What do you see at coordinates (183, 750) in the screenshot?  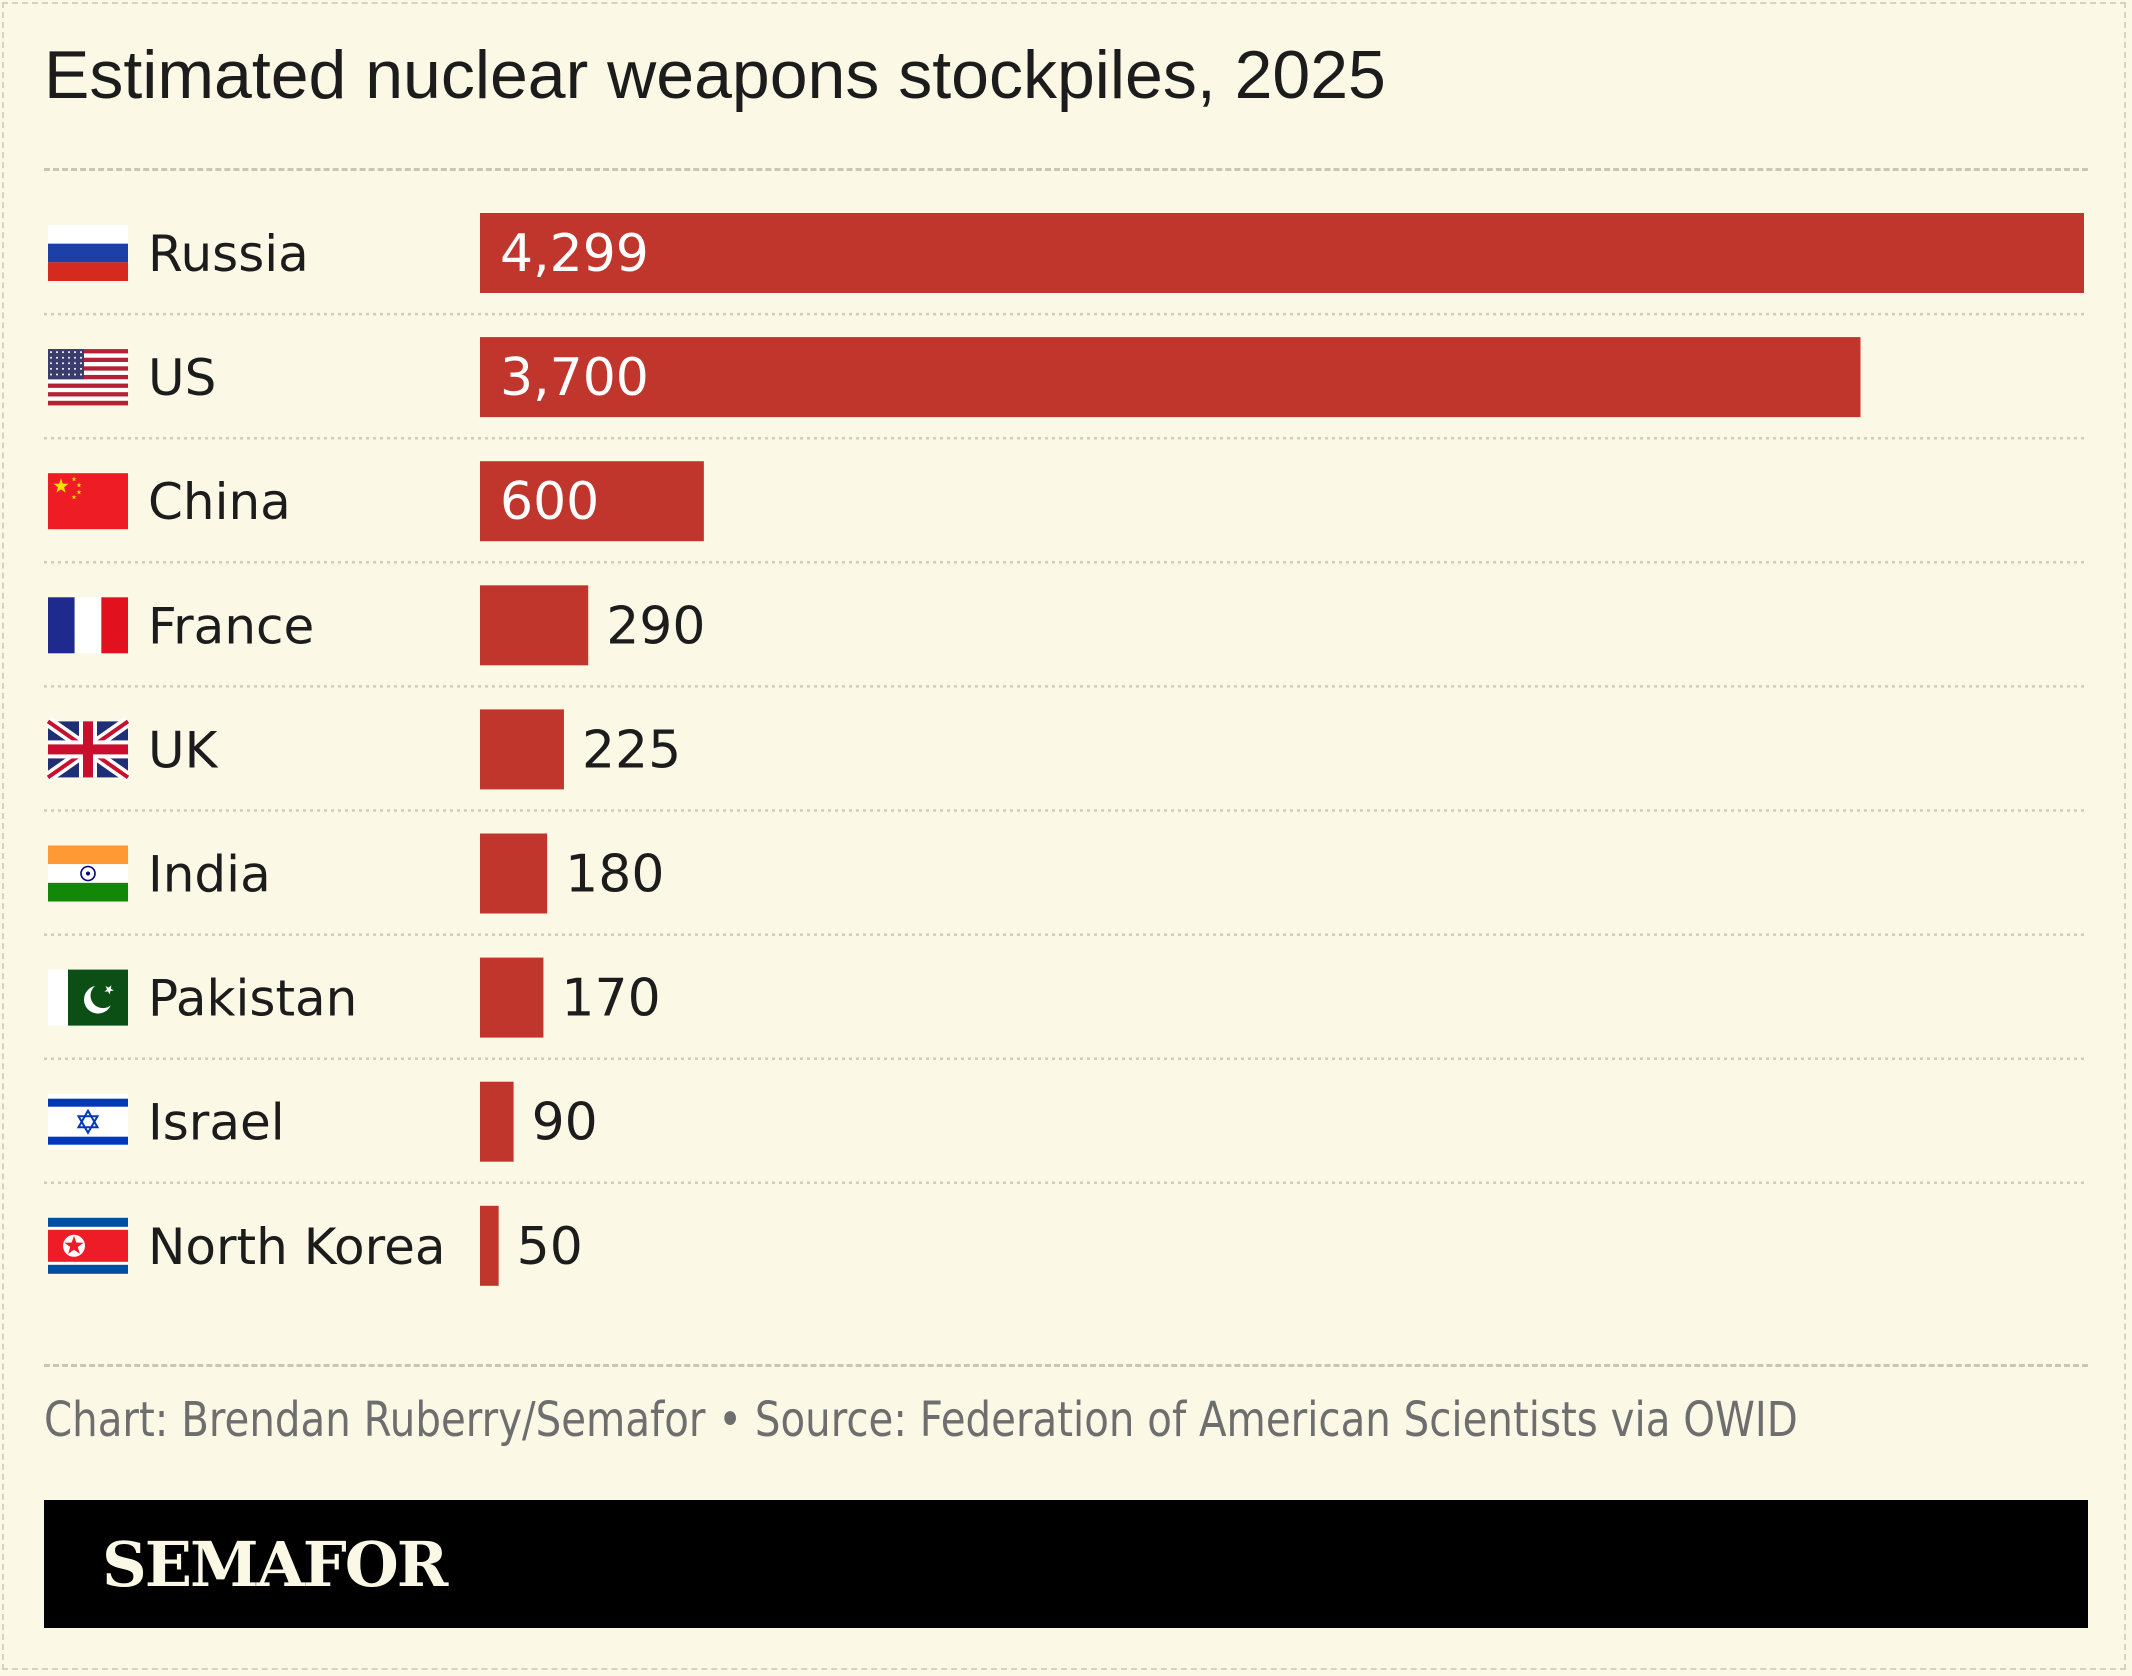 I see `category-label: UK` at bounding box center [183, 750].